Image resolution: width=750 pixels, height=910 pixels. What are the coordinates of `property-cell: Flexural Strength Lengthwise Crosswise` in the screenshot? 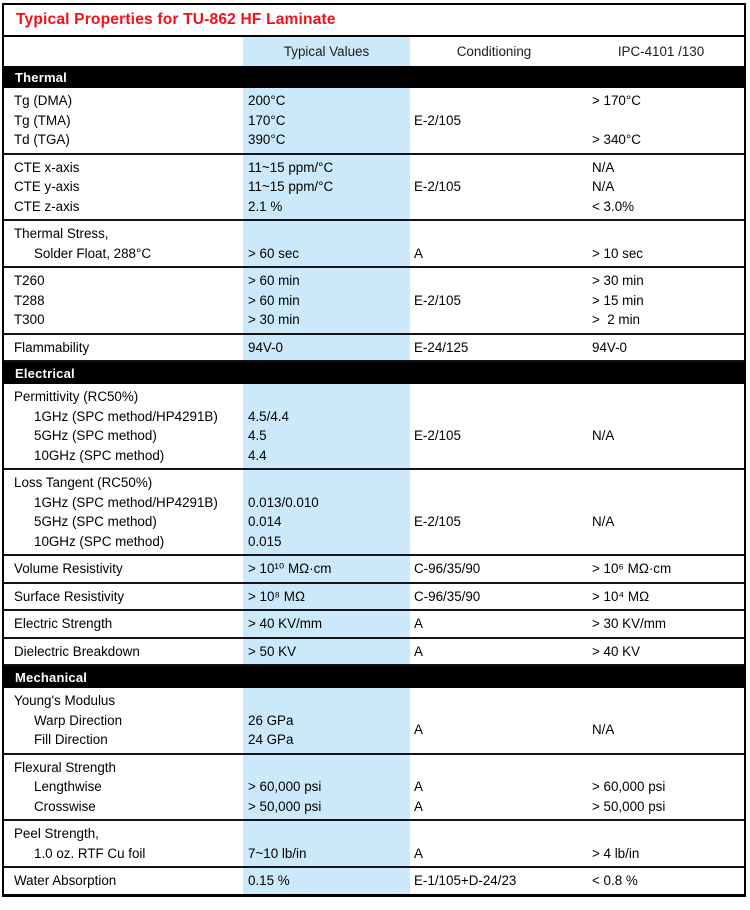 It's located at (123, 787).